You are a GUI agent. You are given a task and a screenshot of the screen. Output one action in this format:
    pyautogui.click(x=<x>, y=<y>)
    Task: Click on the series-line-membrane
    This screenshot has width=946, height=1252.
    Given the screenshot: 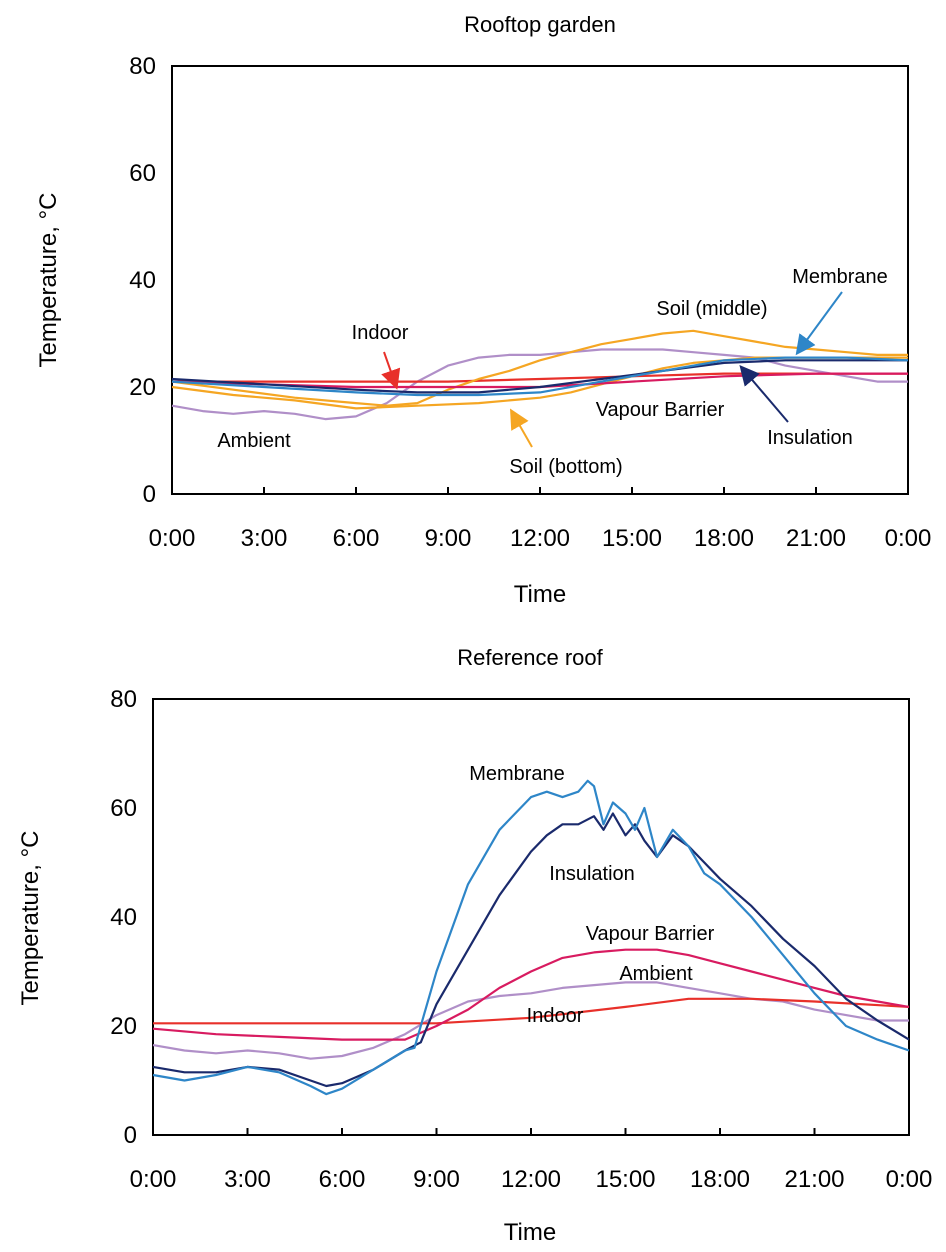 What is the action you would take?
    pyautogui.click(x=540, y=376)
    